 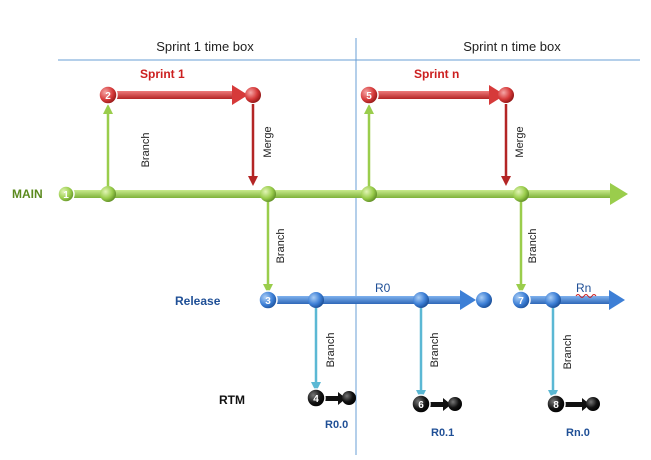 What do you see at coordinates (316, 300) in the screenshot?
I see `release-r0-node-rtm` at bounding box center [316, 300].